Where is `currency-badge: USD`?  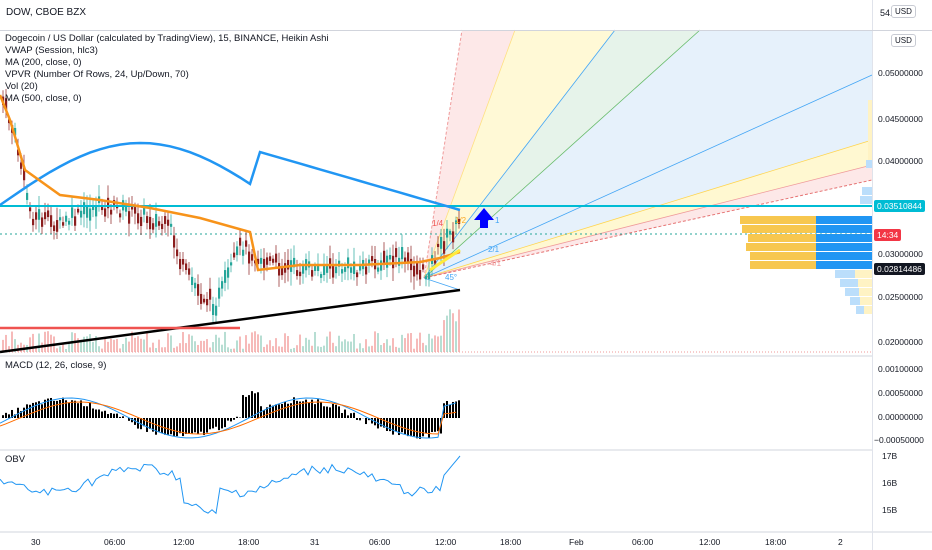 currency-badge: USD is located at coordinates (903, 11).